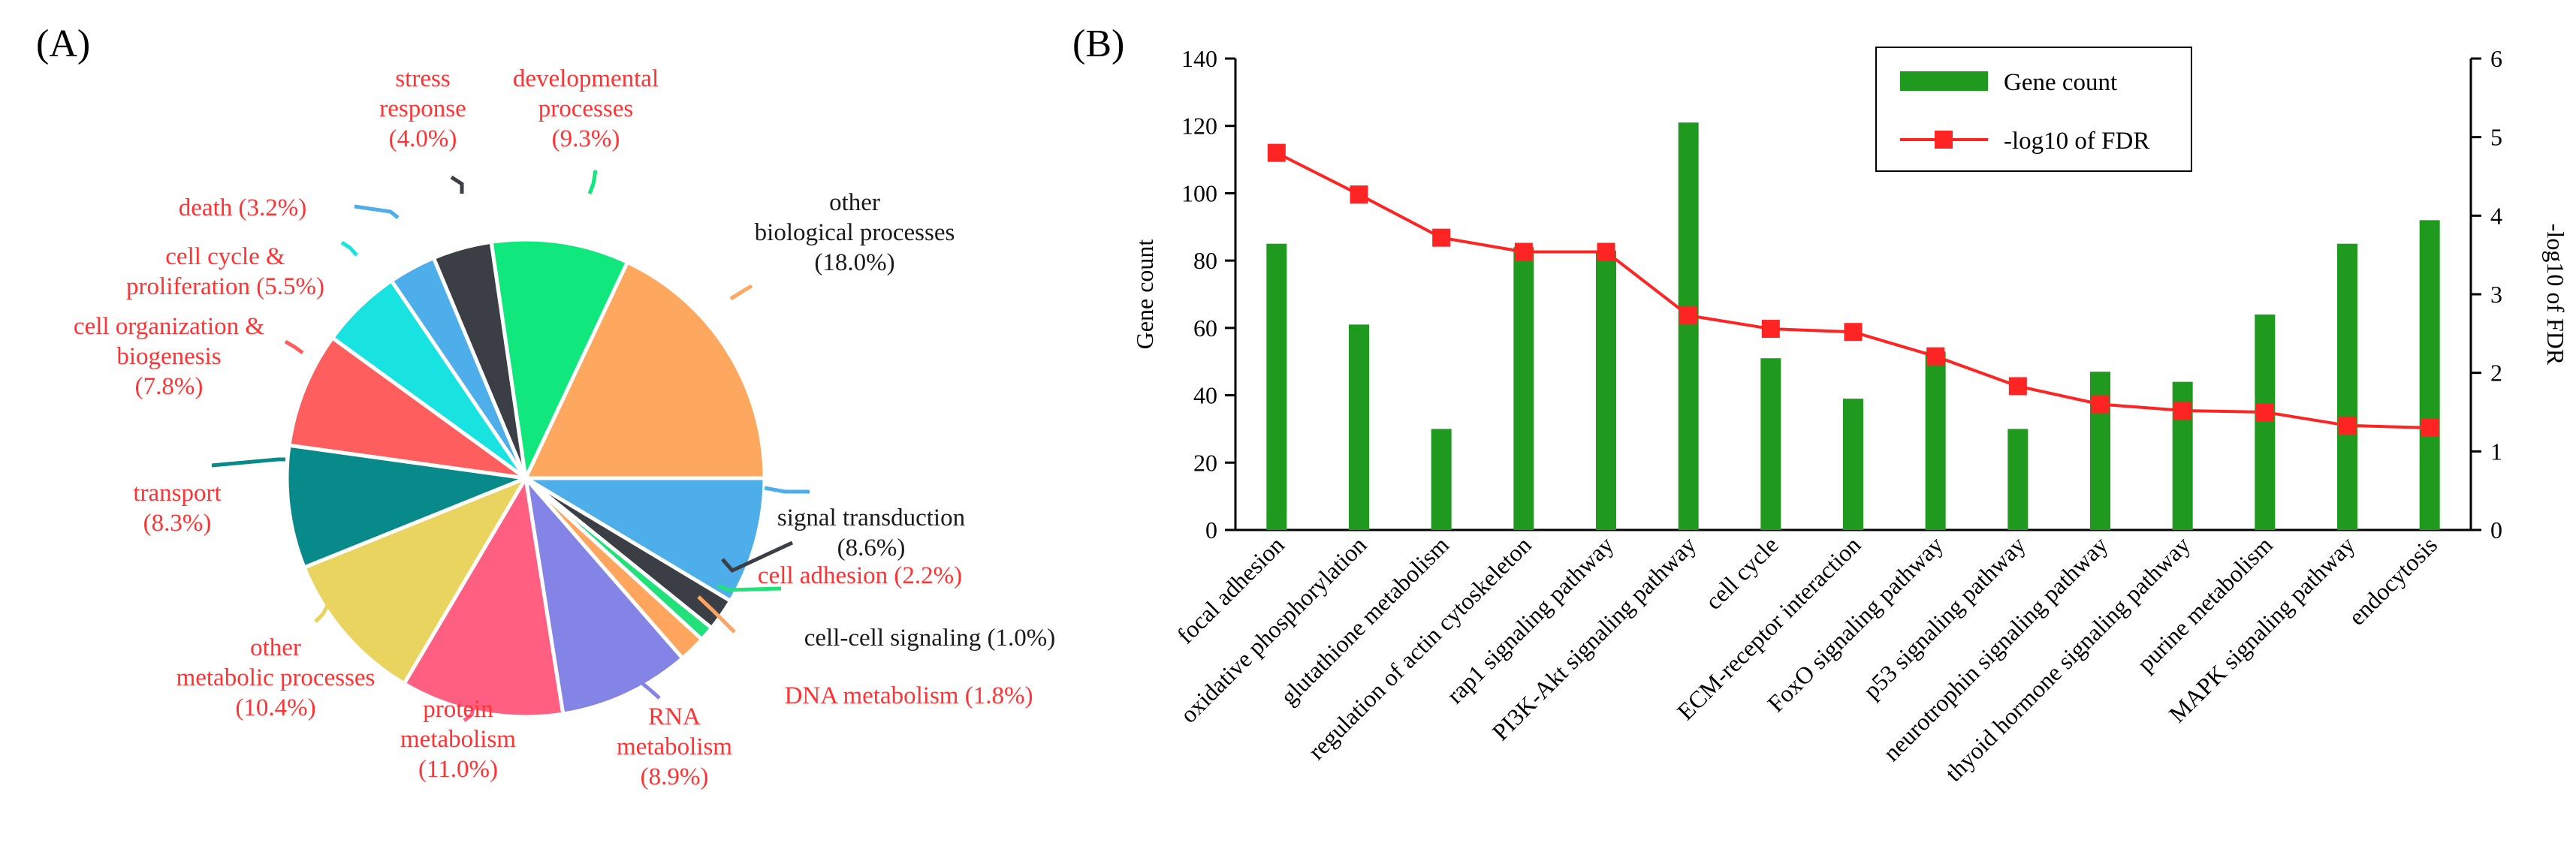 This screenshot has height=858, width=2576. Describe the element at coordinates (1771, 444) in the screenshot. I see `bar-cell-cycle` at that location.